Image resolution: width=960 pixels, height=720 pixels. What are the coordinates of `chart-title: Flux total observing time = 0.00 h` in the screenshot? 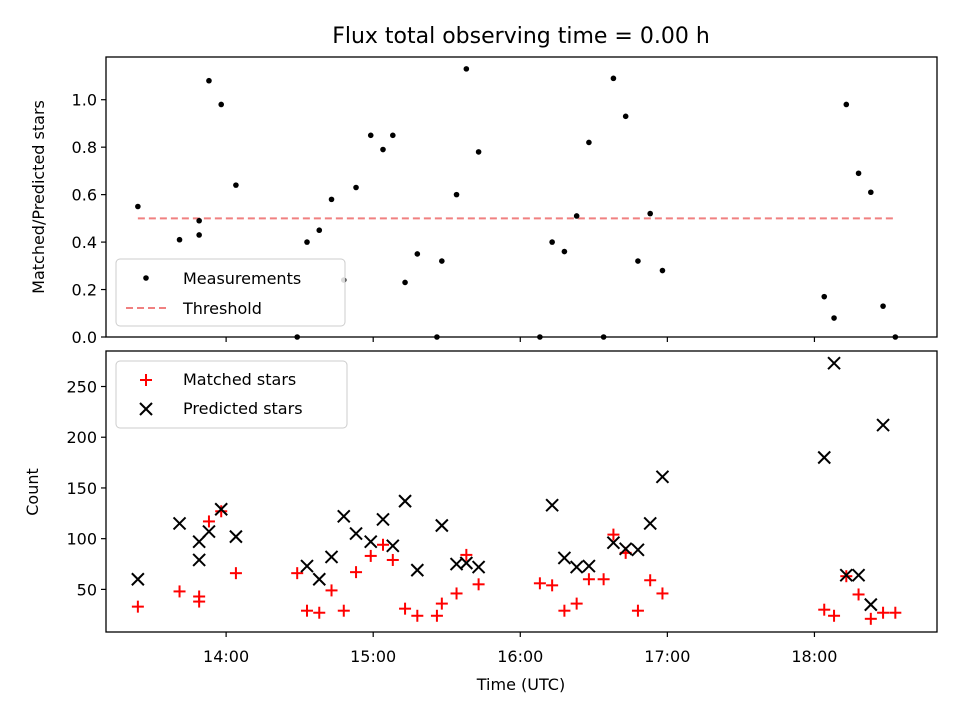 It's located at (521, 36).